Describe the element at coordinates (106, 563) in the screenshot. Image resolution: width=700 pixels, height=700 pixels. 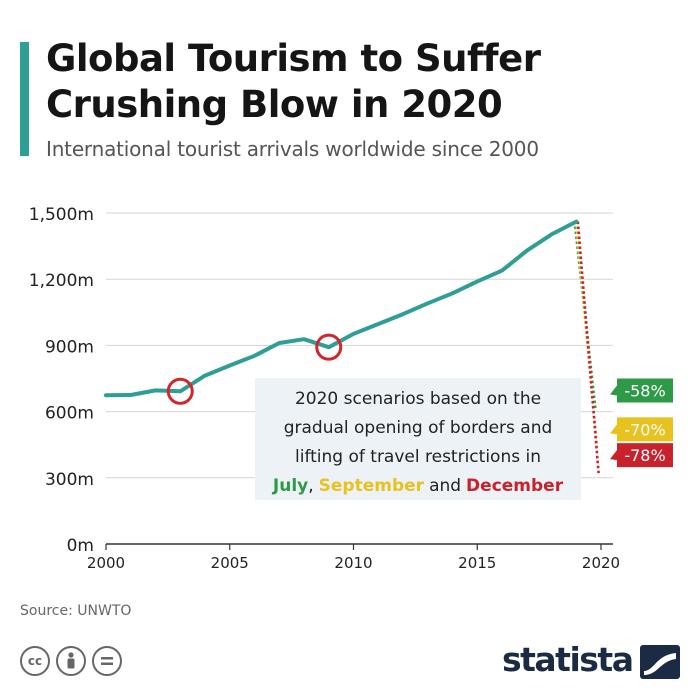
I see `x-tick-label: 2000` at that location.